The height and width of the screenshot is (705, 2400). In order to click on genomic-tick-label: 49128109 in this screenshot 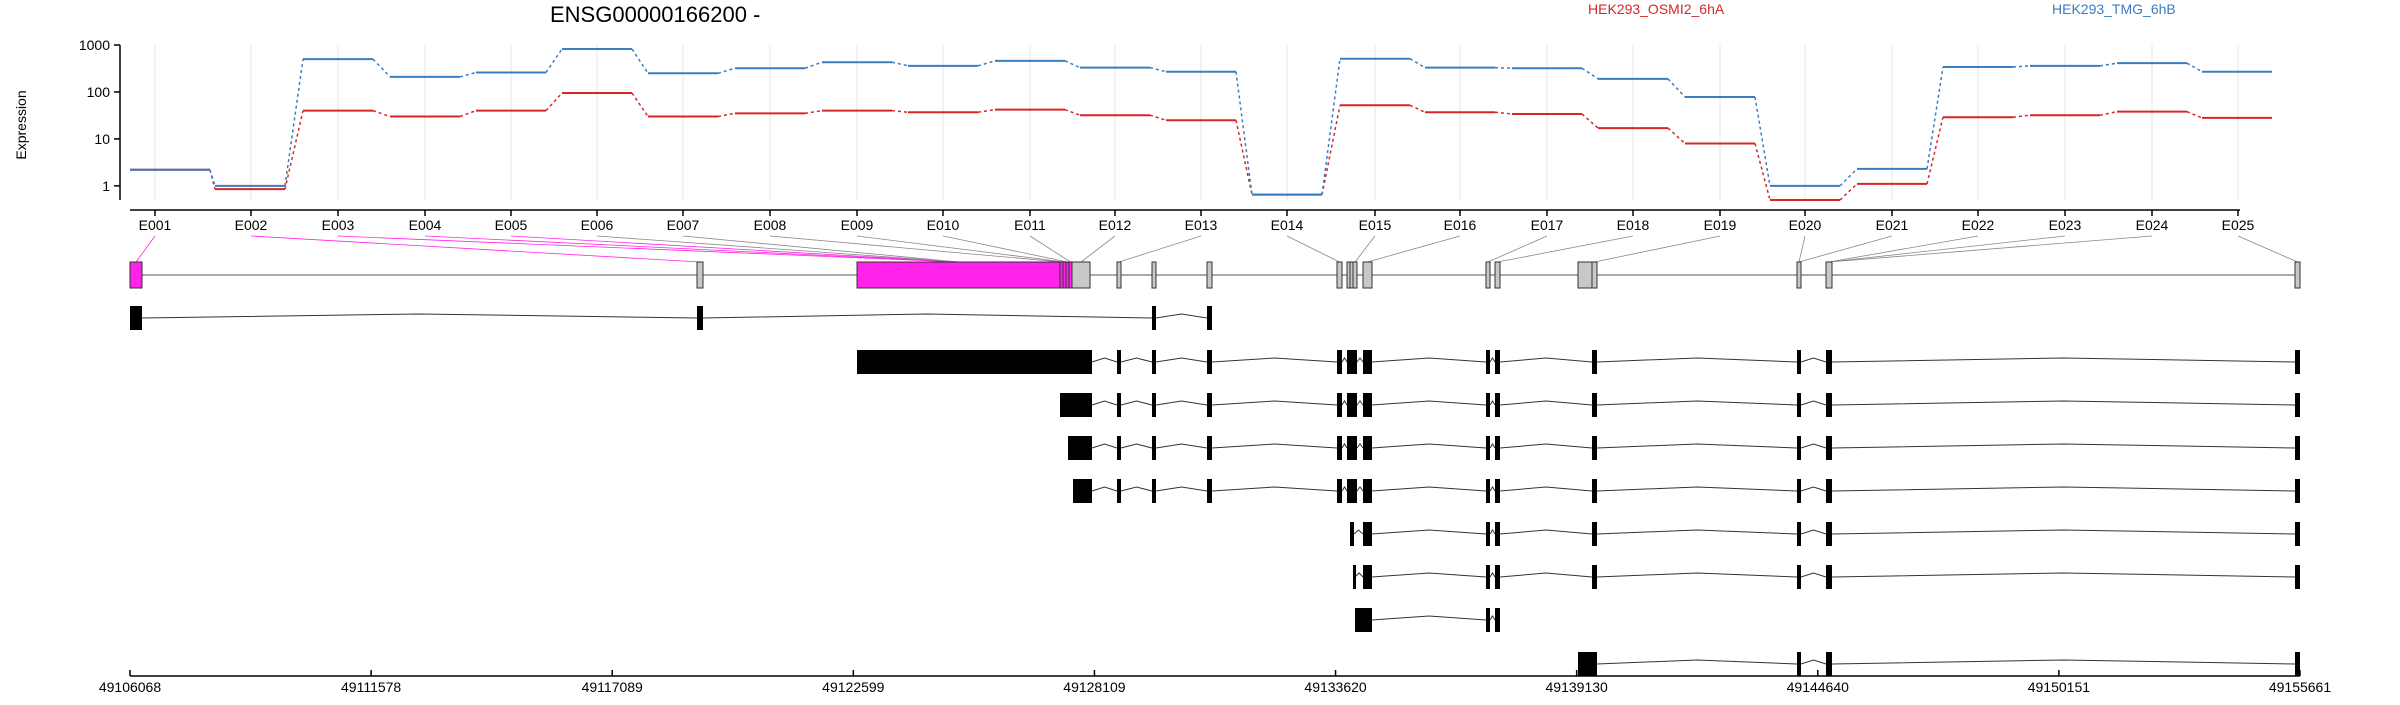, I will do `click(1094, 687)`.